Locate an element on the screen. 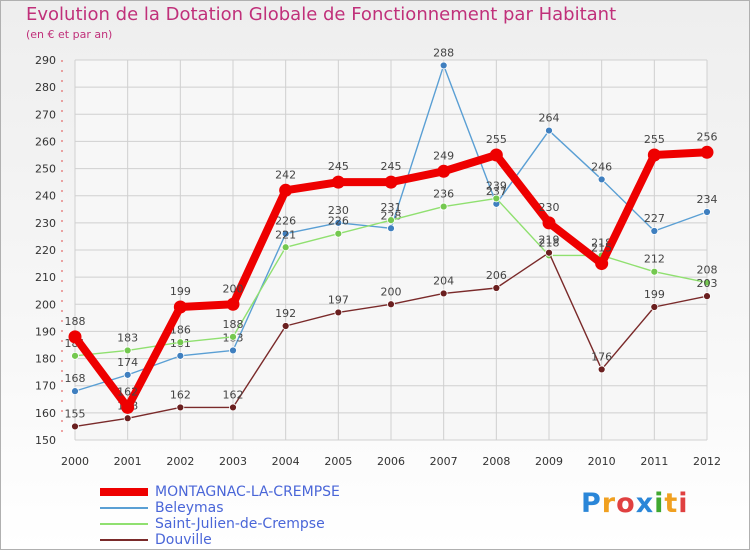  legend-label-douville: Douville is located at coordinates (183, 540).